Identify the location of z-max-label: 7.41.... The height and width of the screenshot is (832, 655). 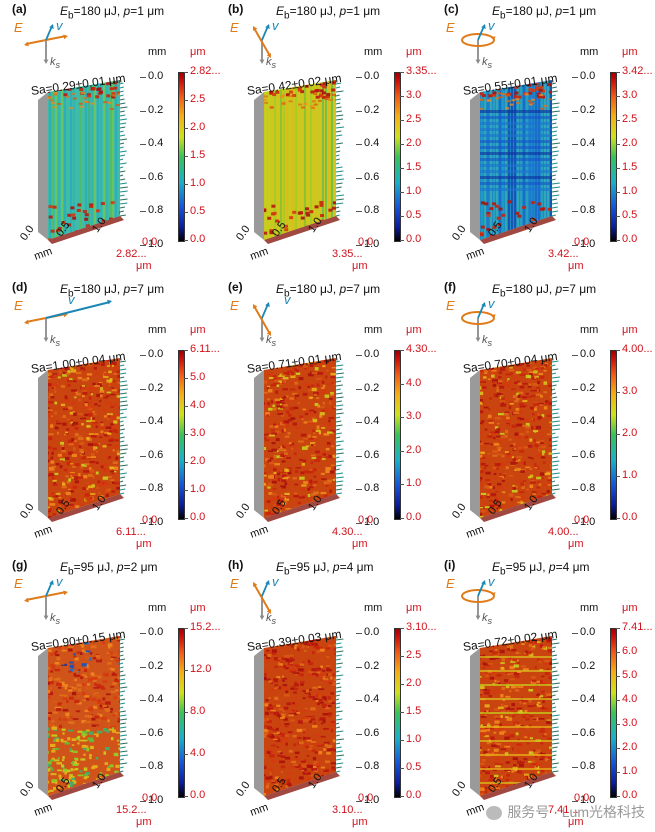
(563, 810).